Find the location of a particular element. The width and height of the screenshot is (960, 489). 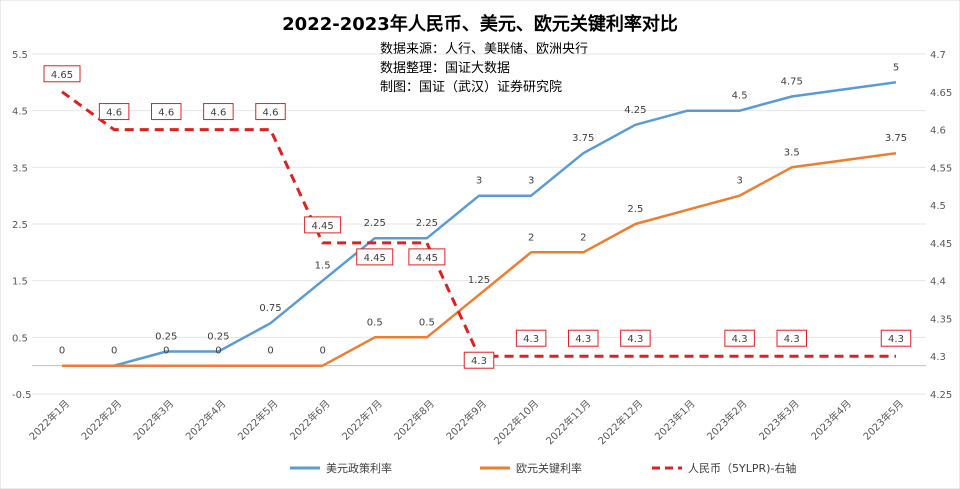

usd-data-label: 4.75 is located at coordinates (792, 82).